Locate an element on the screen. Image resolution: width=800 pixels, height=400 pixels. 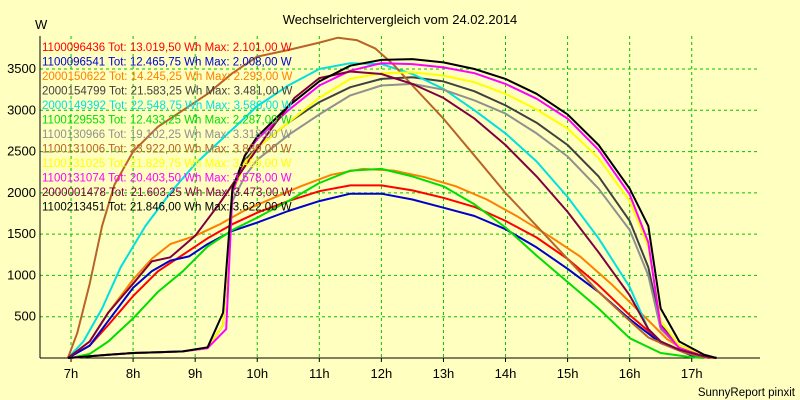
y-tick-label: 3500 is located at coordinates (21, 68).